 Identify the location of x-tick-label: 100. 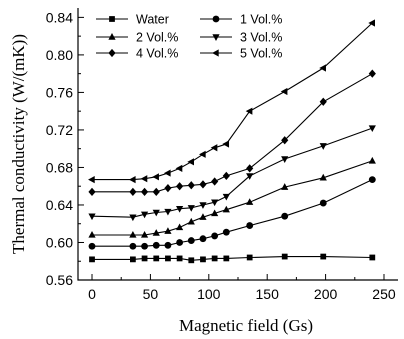
(209, 294).